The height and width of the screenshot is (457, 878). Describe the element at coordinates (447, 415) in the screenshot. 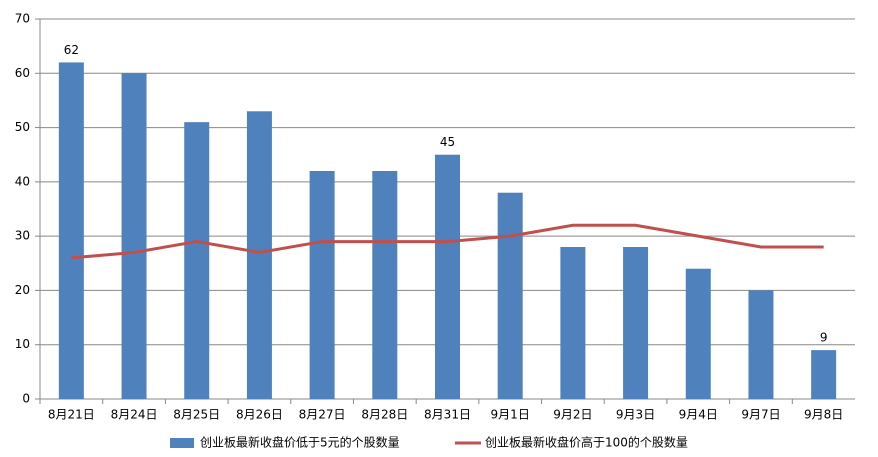

I see `x-tick-label: 8月31日` at that location.